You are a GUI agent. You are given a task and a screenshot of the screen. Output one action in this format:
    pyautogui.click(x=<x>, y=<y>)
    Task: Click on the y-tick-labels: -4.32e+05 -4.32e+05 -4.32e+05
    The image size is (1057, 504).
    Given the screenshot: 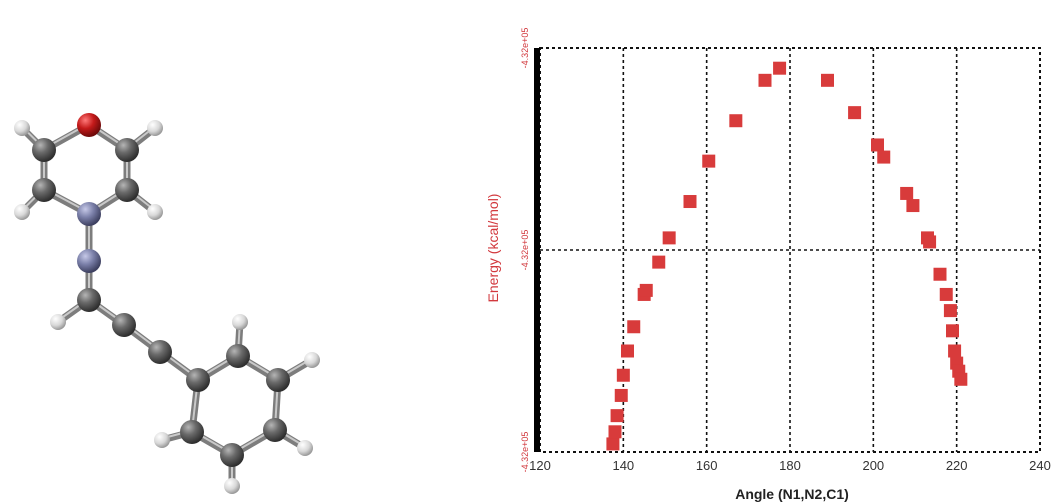 What is the action you would take?
    pyautogui.click(x=525, y=250)
    